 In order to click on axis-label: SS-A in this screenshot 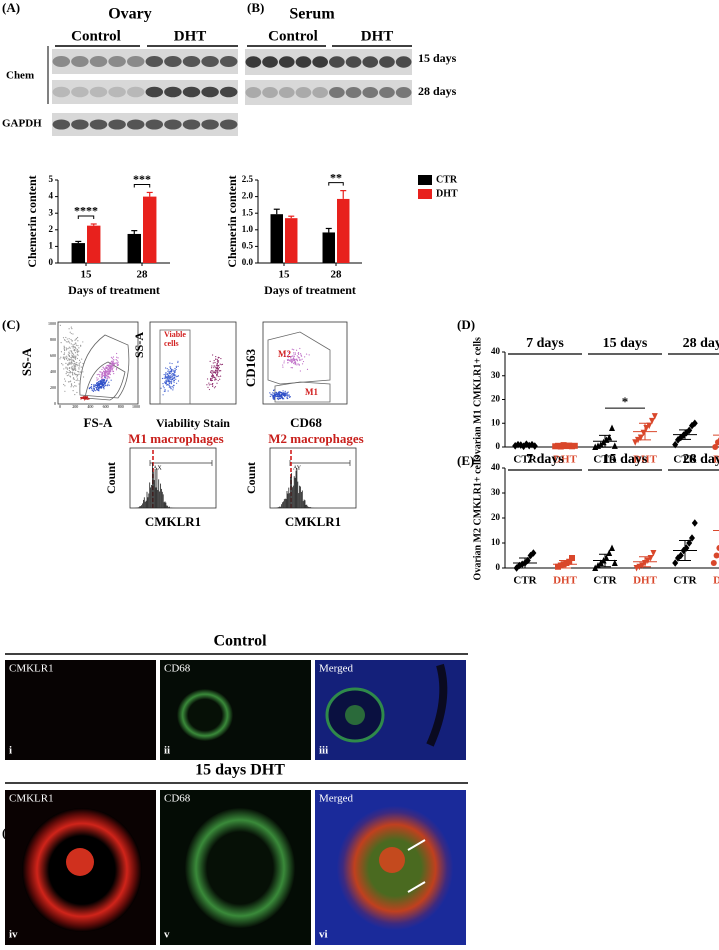, I will do `click(139, 345)`.